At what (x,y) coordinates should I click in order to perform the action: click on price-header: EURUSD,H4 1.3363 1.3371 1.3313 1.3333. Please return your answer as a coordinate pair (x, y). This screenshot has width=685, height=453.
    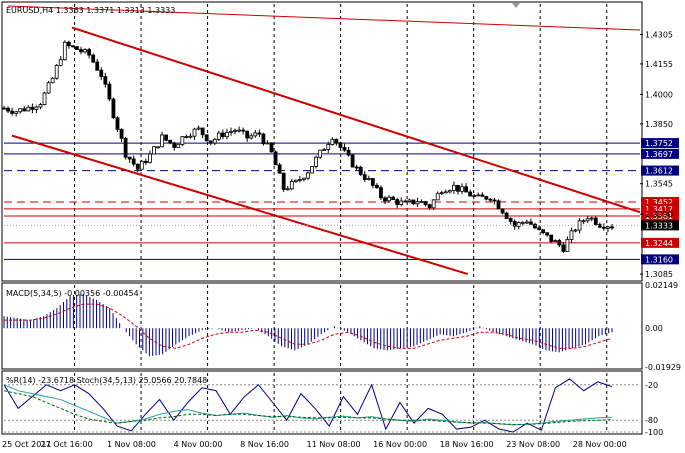
    Looking at the image, I should click on (90, 10).